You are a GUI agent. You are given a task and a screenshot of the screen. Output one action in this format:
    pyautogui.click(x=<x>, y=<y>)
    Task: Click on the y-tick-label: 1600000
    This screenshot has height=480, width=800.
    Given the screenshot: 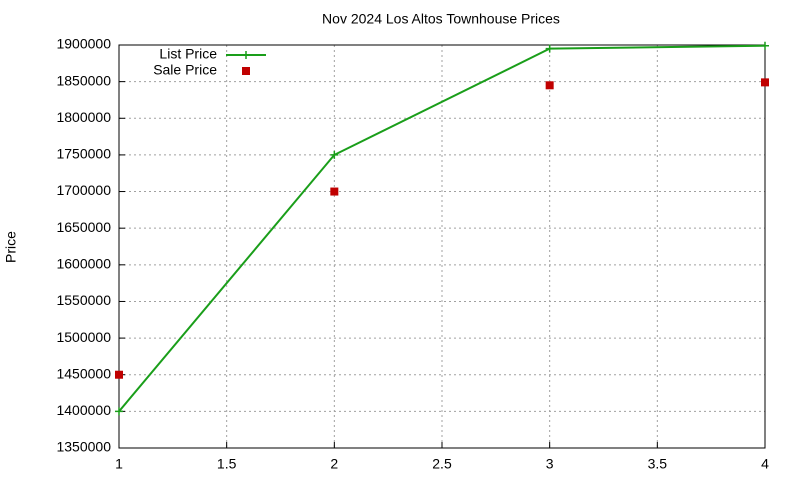 What is the action you would take?
    pyautogui.click(x=83, y=264)
    